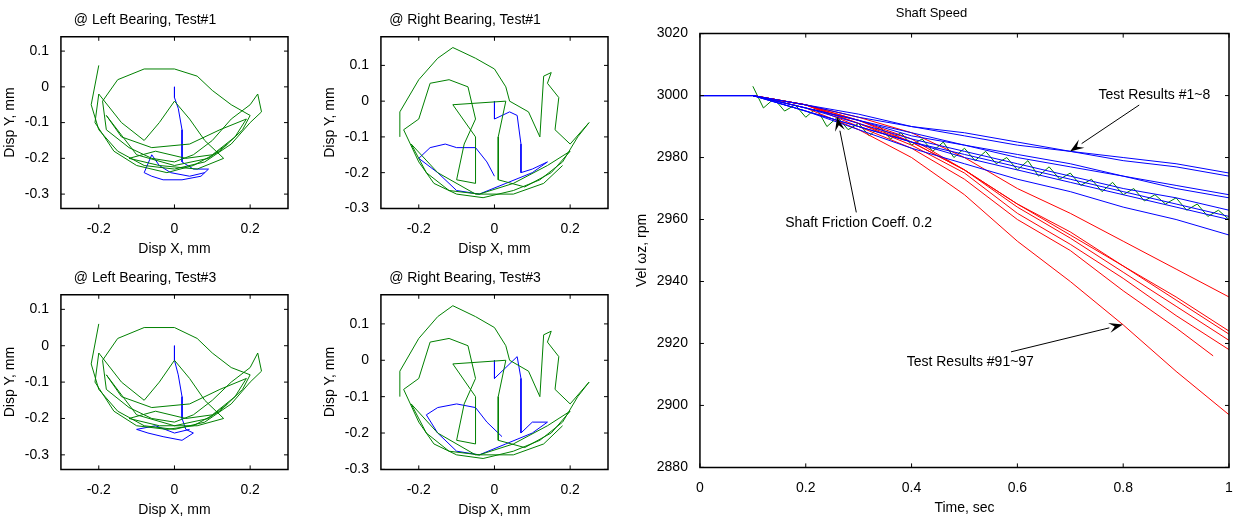 The width and height of the screenshot is (1241, 519). What do you see at coordinates (672, 156) in the screenshot?
I see `y-tick-label: 2980` at bounding box center [672, 156].